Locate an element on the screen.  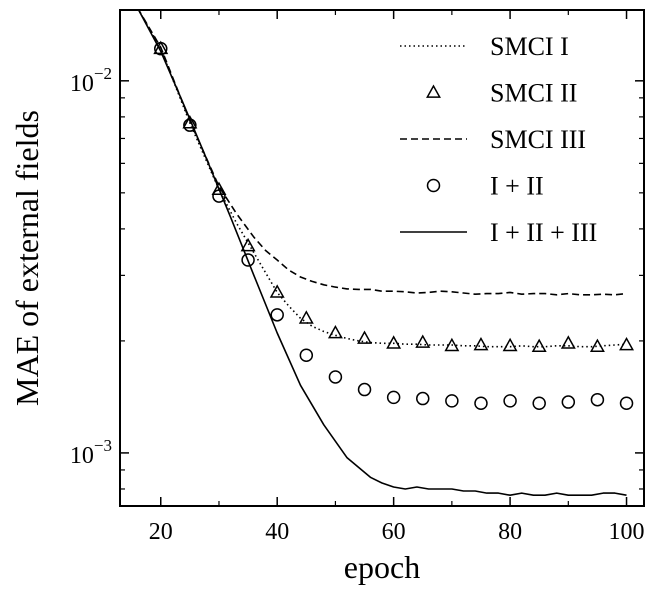
x-tick-label-4: 80 is located at coordinates (510, 532).